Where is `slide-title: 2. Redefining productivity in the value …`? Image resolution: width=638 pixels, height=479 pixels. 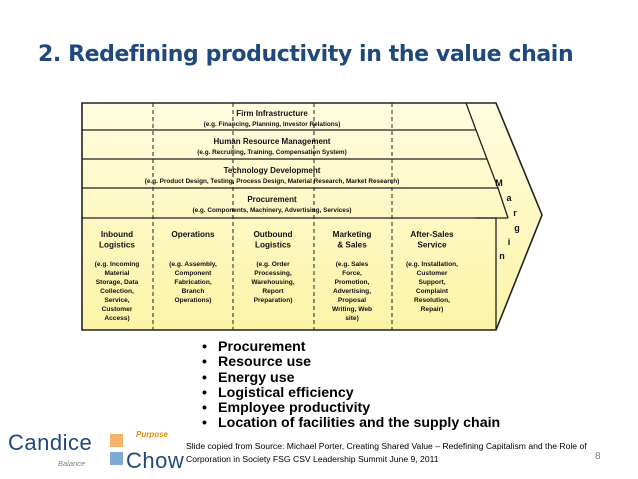 slide-title: 2. Redefining productivity in the value … is located at coordinates (306, 54).